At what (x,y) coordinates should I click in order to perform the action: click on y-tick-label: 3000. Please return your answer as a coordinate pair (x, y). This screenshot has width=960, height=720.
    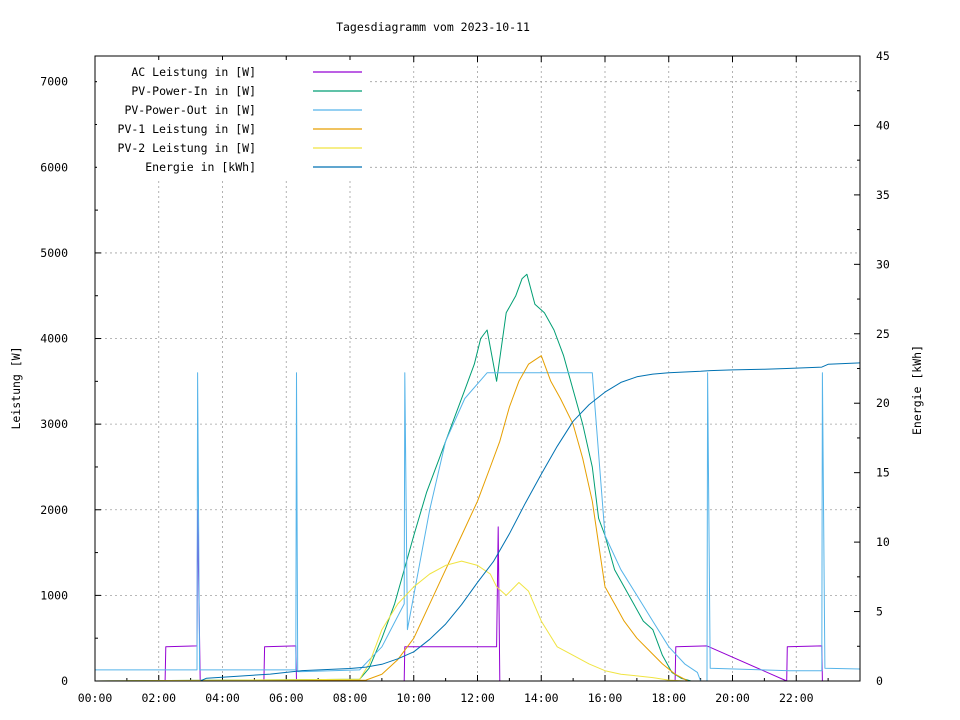
    Looking at the image, I should click on (54, 424).